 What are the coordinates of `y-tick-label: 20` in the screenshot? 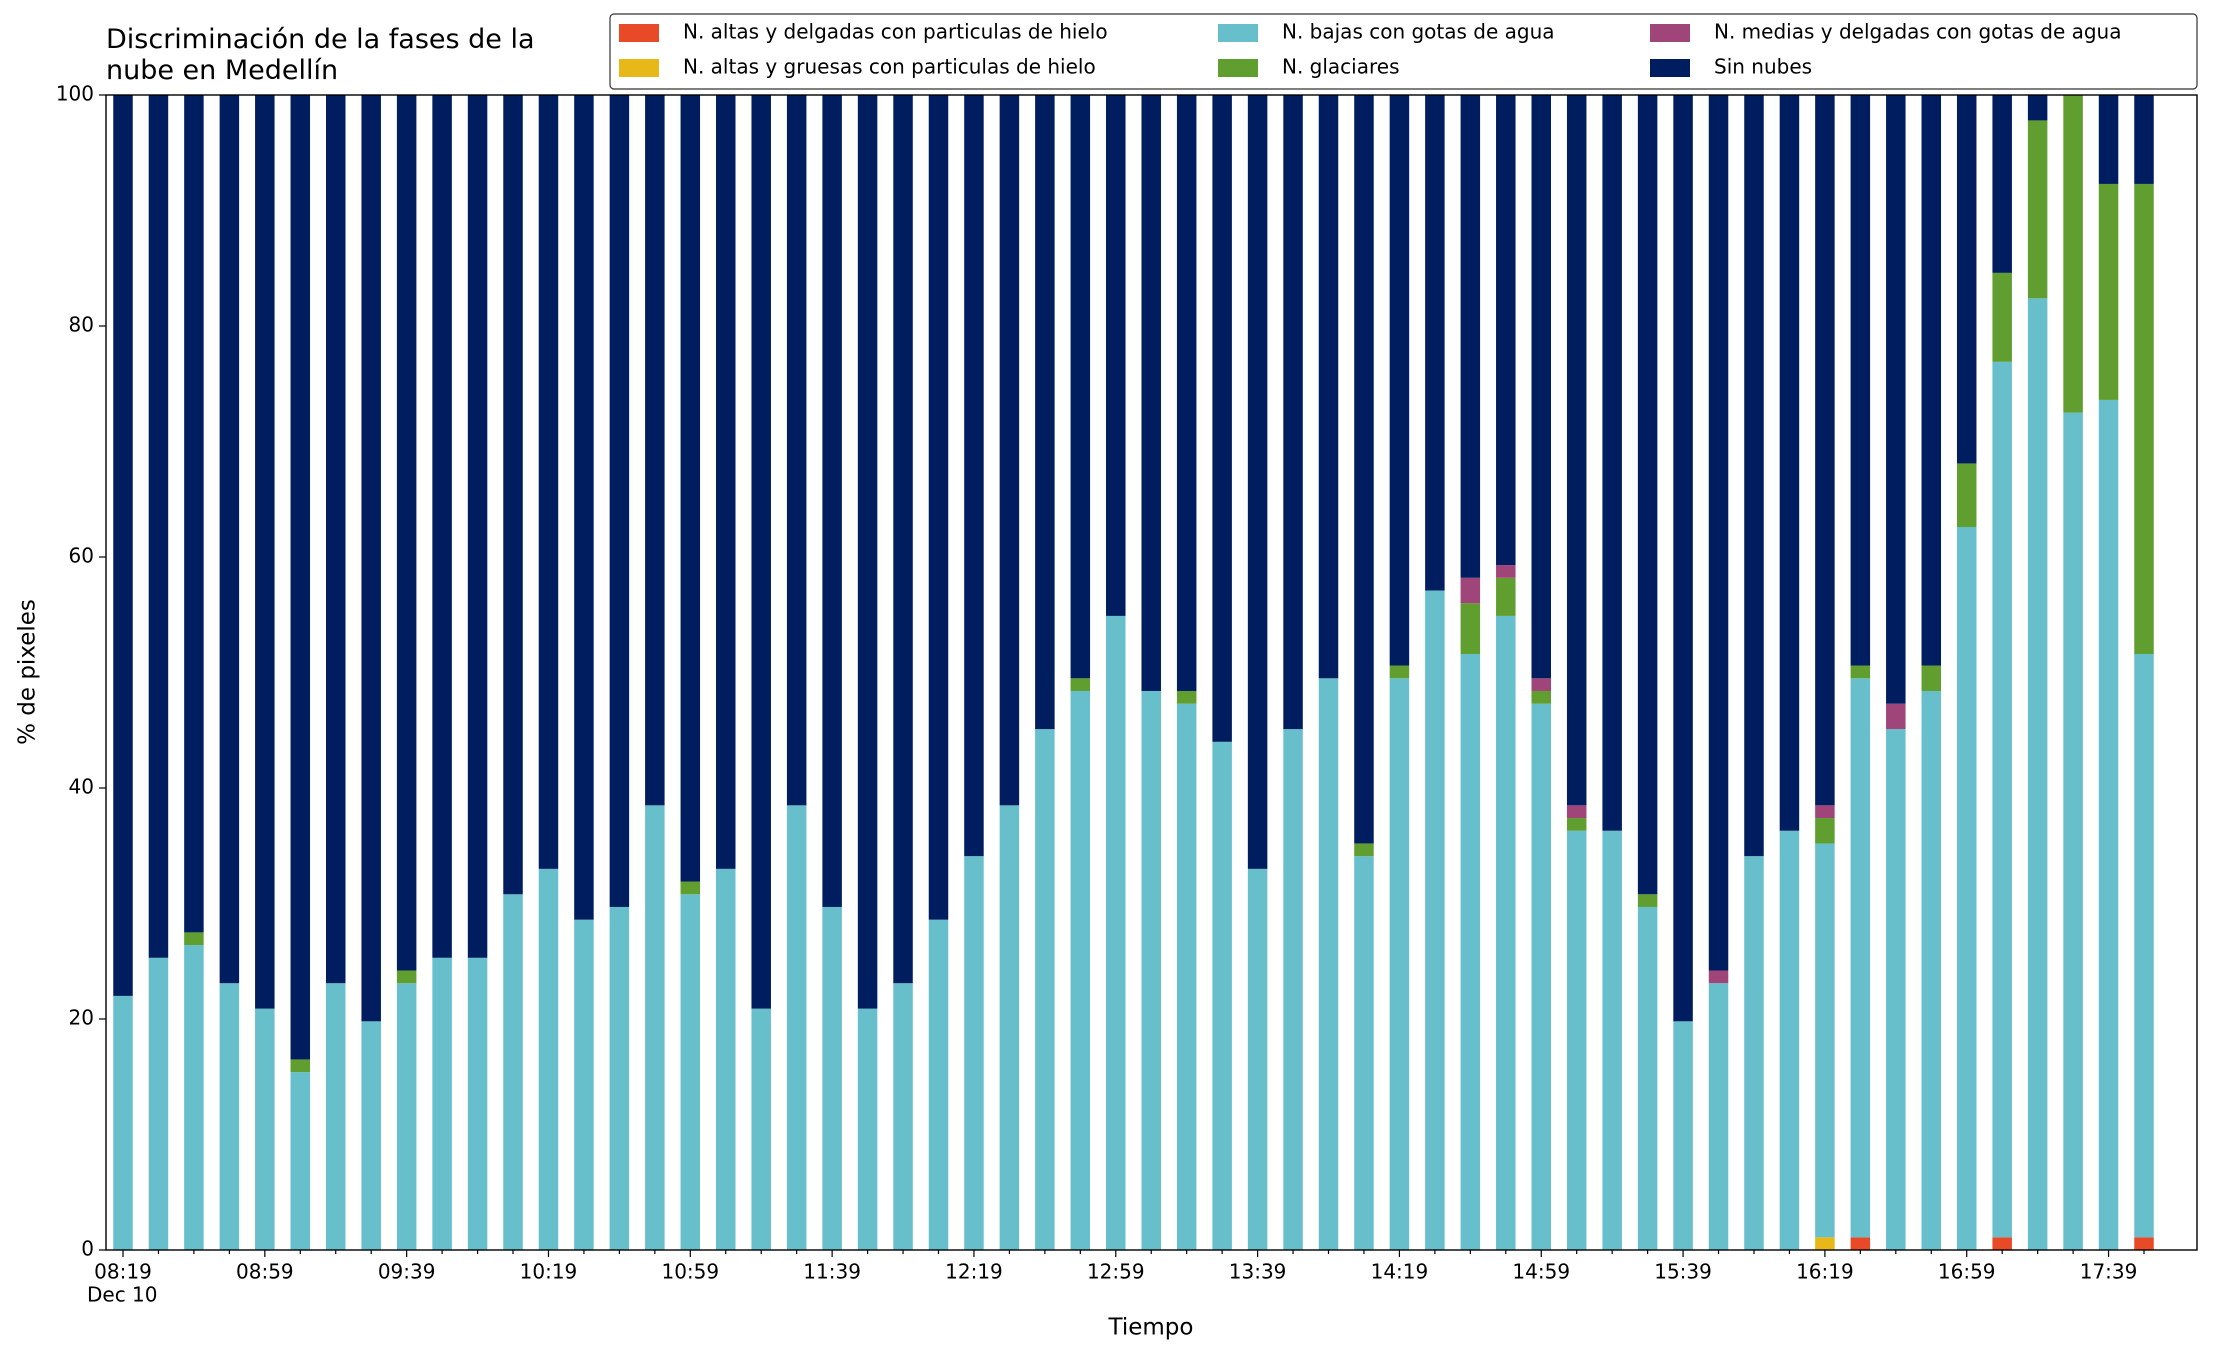 It's located at (81, 1018).